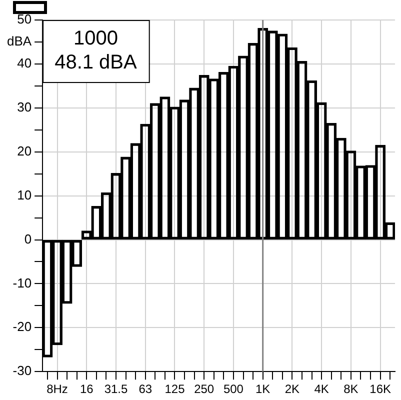 This screenshot has width=401, height=400. I want to click on y-tick-label: -10, so click(22, 282).